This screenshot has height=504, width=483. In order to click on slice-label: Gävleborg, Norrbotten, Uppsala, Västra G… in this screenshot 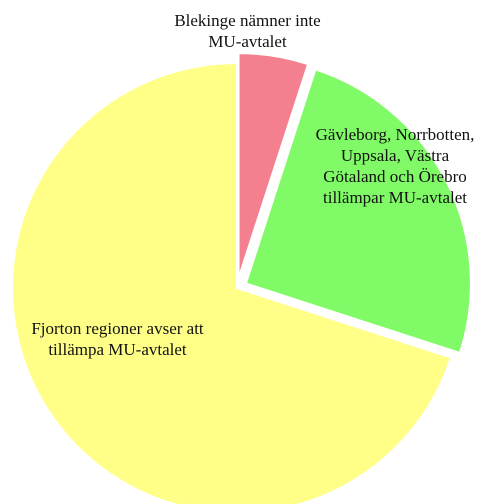, I will do `click(395, 166)`.